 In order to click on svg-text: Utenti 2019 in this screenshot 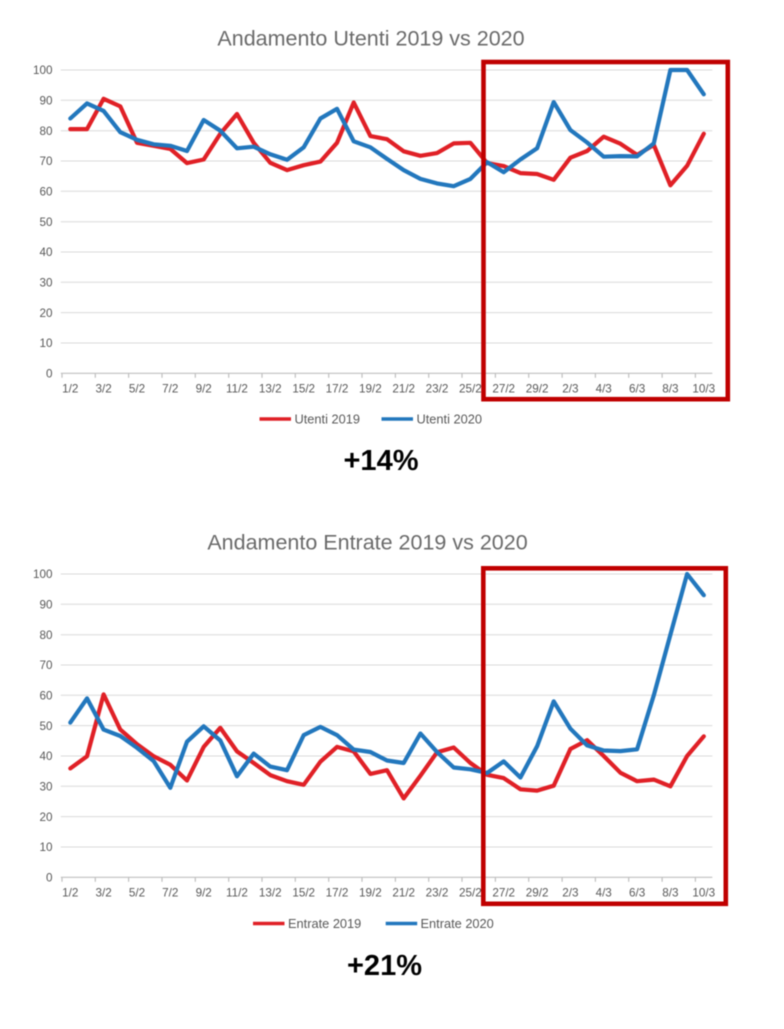, I will do `click(327, 418)`.